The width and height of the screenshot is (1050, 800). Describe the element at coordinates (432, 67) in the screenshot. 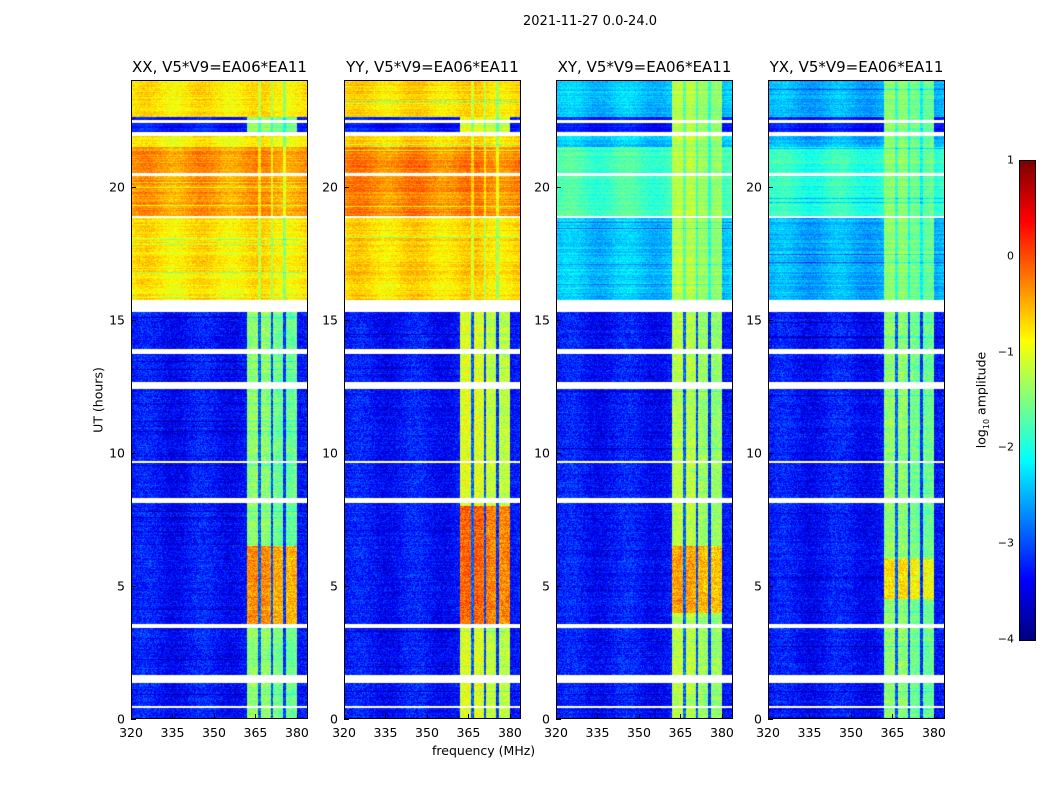

I see `panel-title: YY, V5*V9=EA06*EA11` at that location.